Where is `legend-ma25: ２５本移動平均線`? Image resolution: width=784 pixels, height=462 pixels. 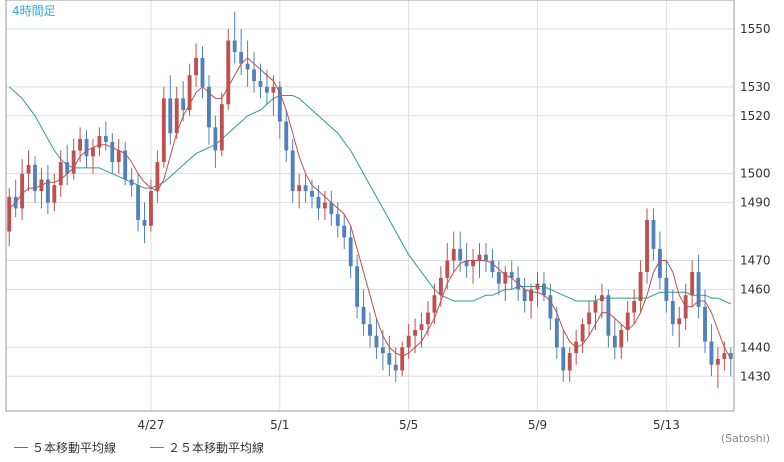 legend-ma25: ２５本移動平均線 is located at coordinates (207, 447).